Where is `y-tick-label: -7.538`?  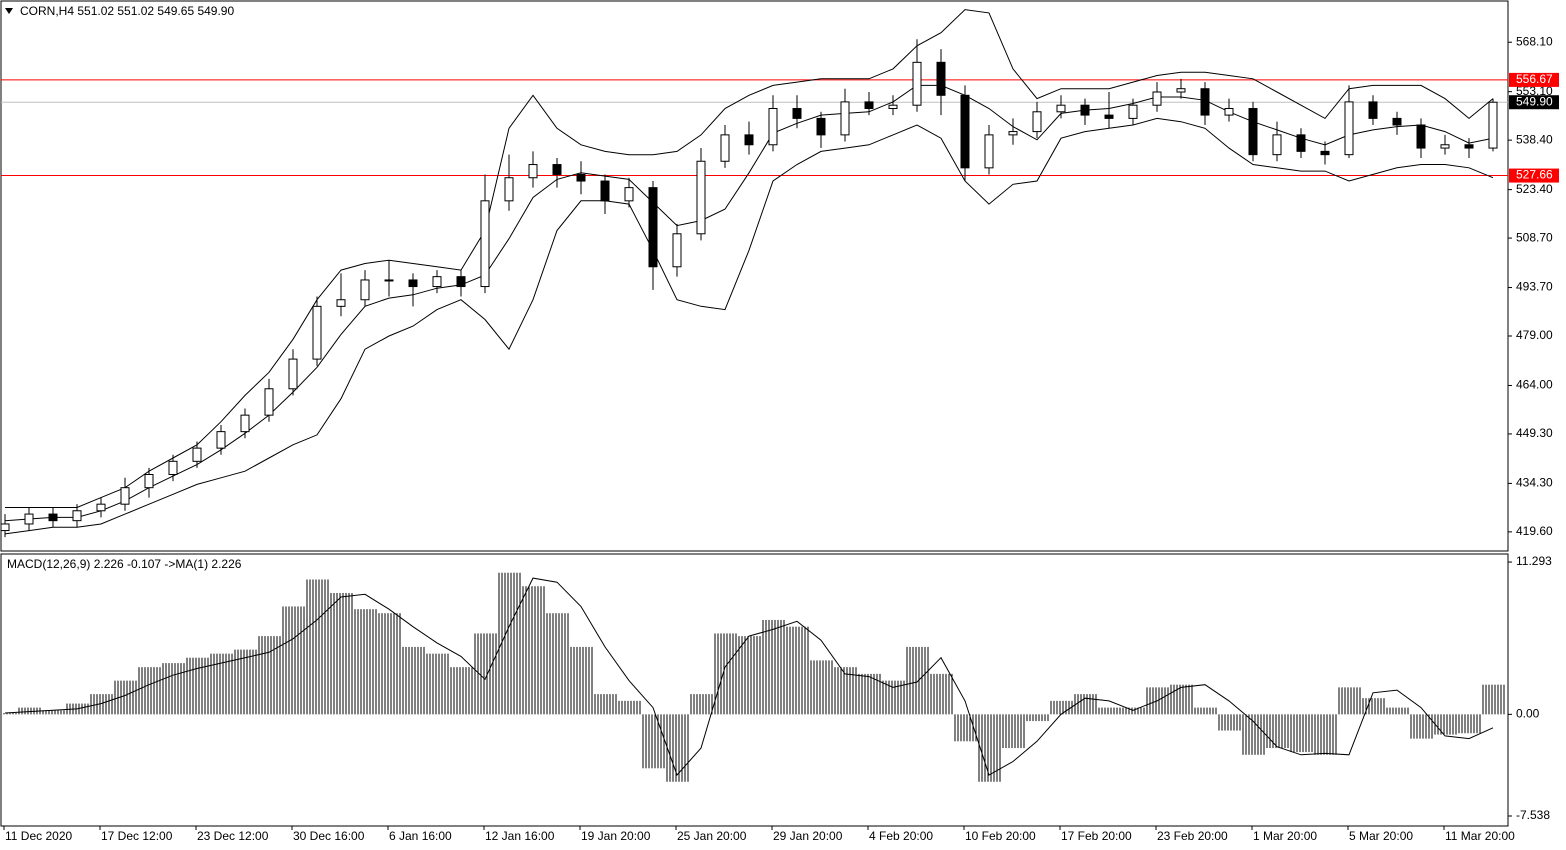
y-tick-label: -7.538 is located at coordinates (1533, 815).